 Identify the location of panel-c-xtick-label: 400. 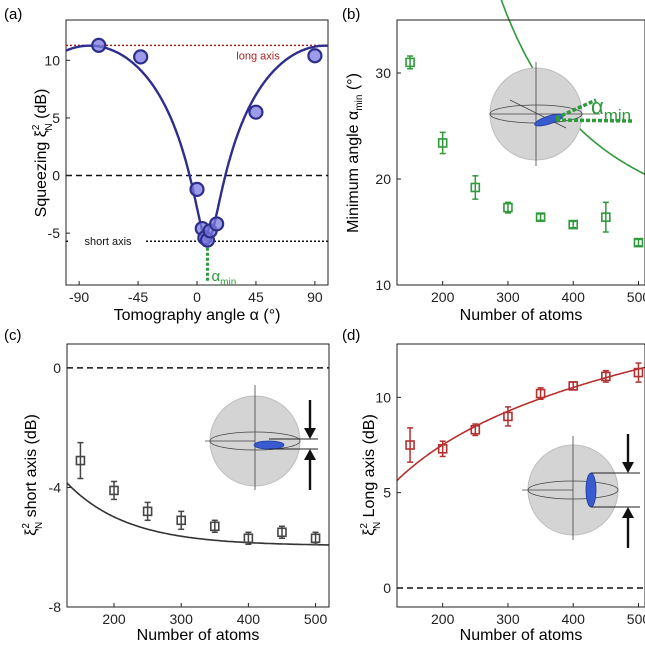
(249, 619).